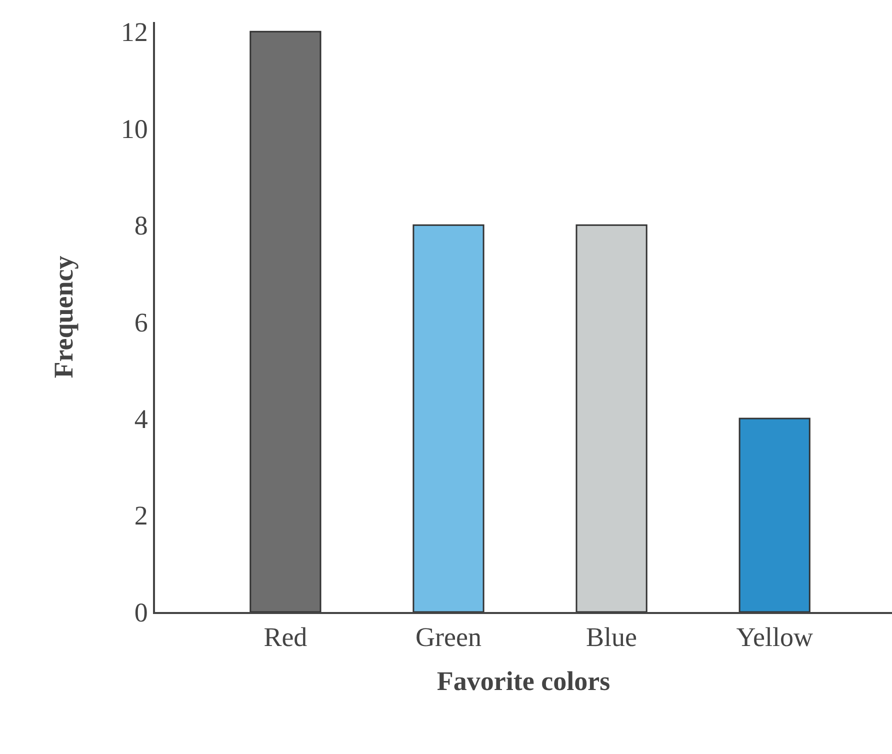 Image resolution: width=892 pixels, height=754 pixels. What do you see at coordinates (141, 322) in the screenshot?
I see `y-tick-label: 6` at bounding box center [141, 322].